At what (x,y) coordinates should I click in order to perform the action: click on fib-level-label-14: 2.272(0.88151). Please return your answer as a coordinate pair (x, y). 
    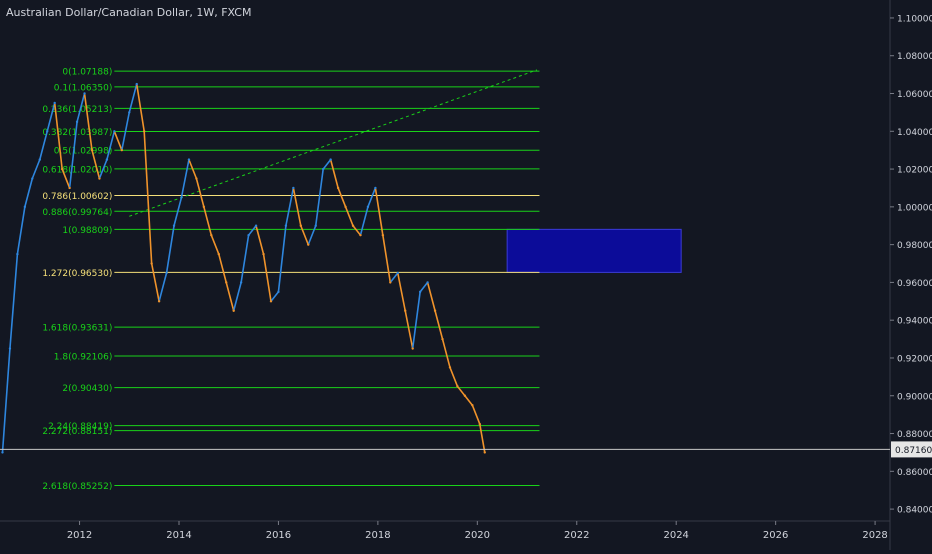
    Looking at the image, I should click on (77, 432).